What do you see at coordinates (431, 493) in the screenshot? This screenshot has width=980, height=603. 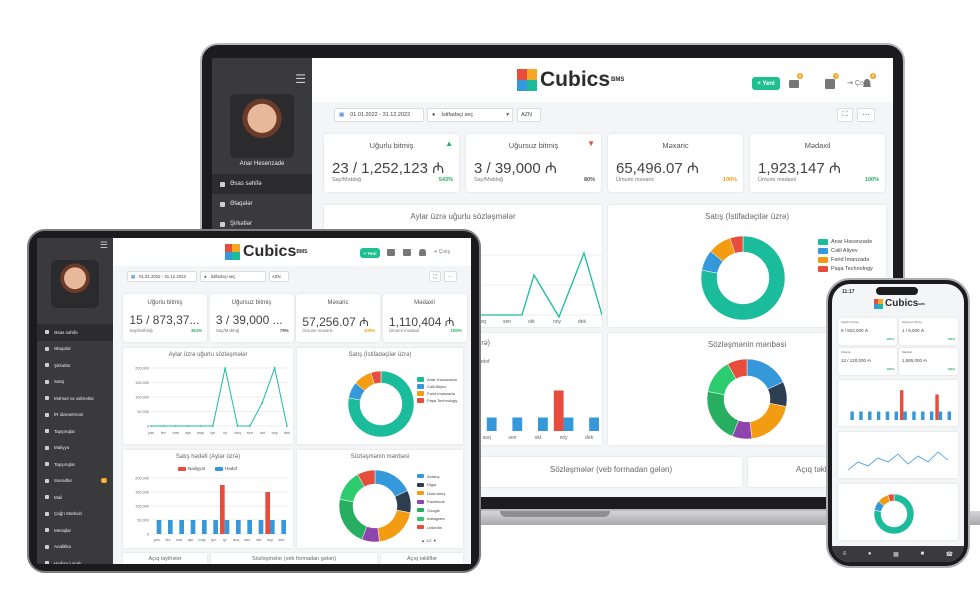 I see `legend-item: Dost-tanış` at bounding box center [431, 493].